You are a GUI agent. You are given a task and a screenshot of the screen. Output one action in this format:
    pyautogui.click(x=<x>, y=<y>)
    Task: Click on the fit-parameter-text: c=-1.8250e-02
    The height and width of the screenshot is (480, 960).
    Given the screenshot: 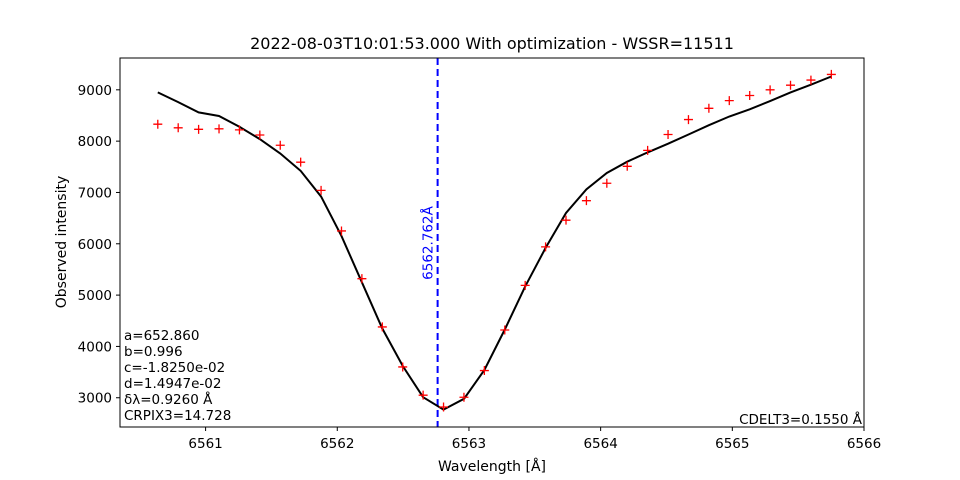 What is the action you would take?
    pyautogui.click(x=174, y=368)
    